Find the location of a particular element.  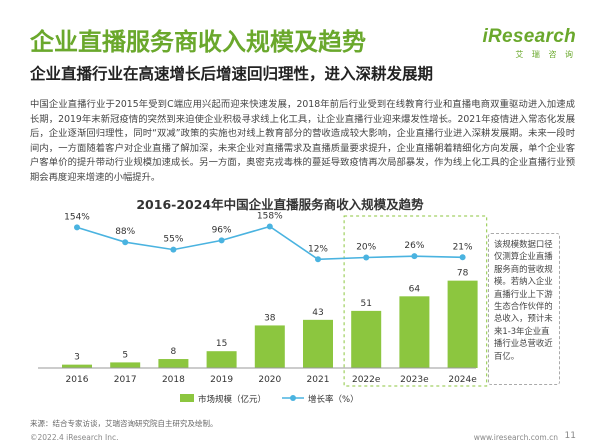

x-tick-label: 2022e is located at coordinates (366, 380).